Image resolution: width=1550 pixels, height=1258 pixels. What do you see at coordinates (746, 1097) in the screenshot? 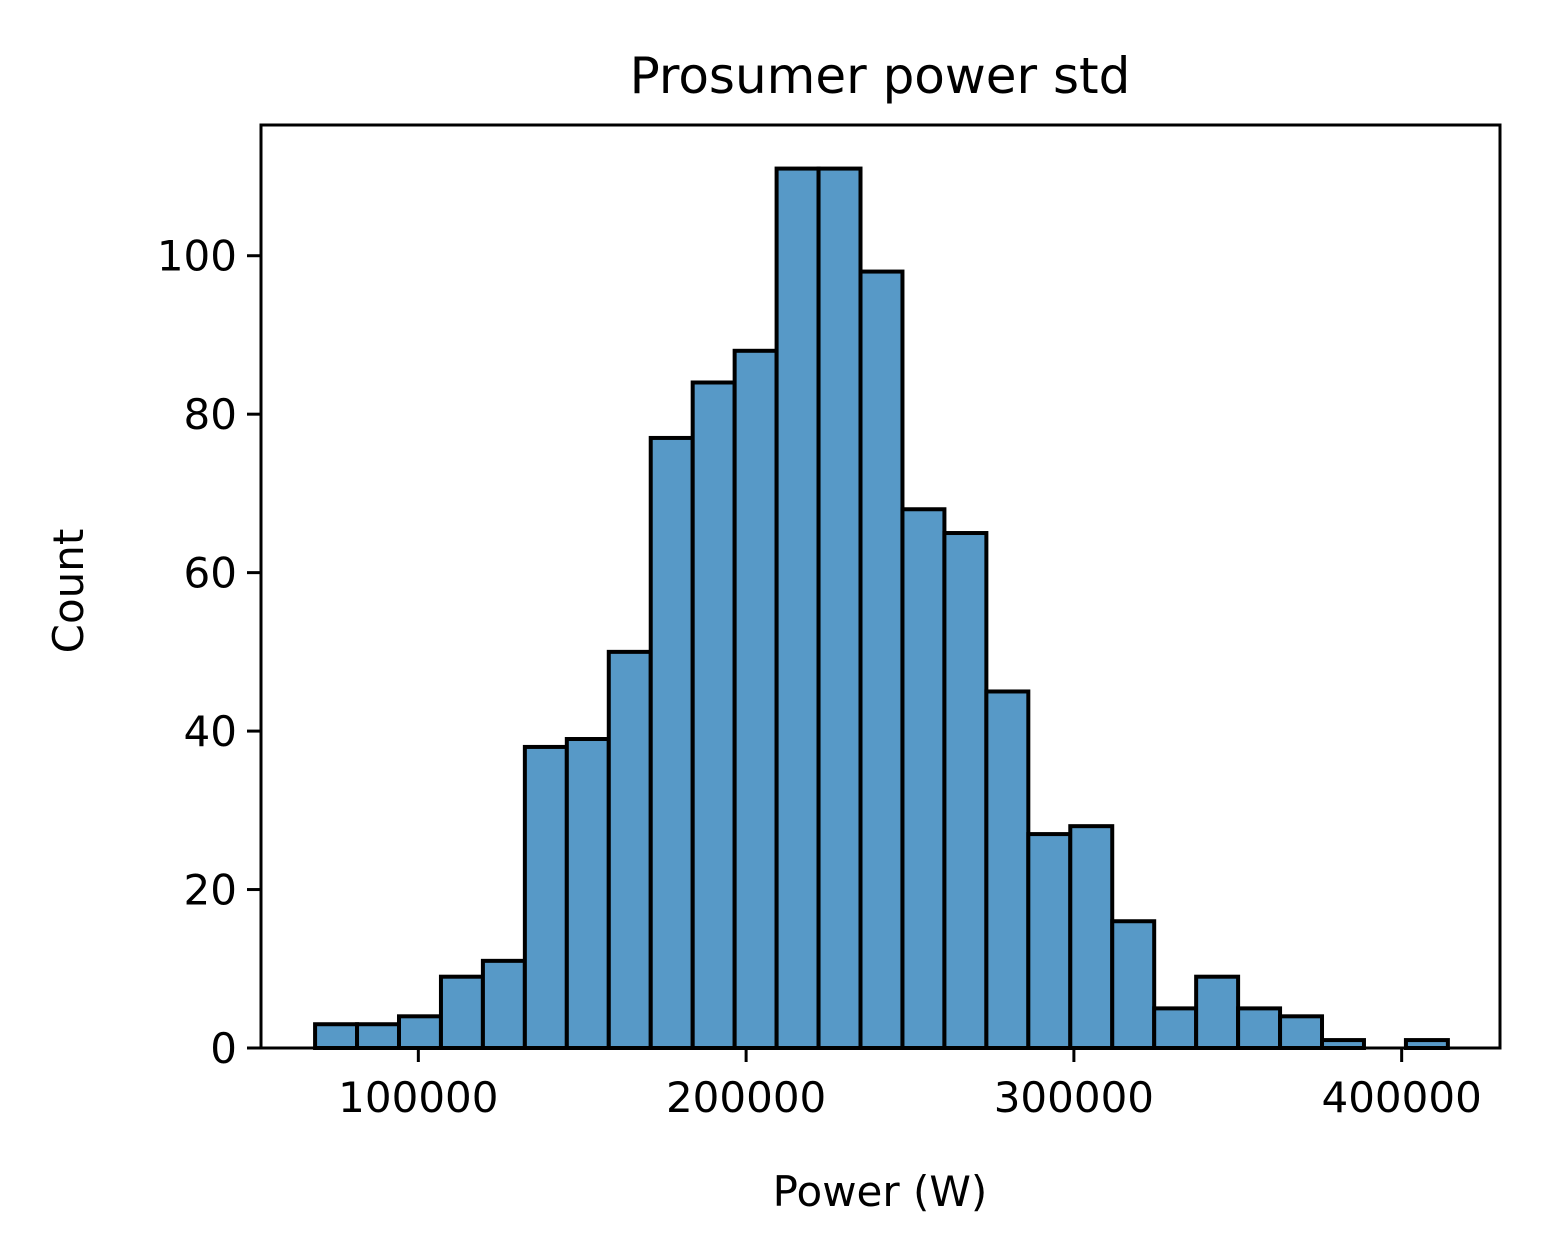
I see `x-tick-label: 200000` at bounding box center [746, 1097].